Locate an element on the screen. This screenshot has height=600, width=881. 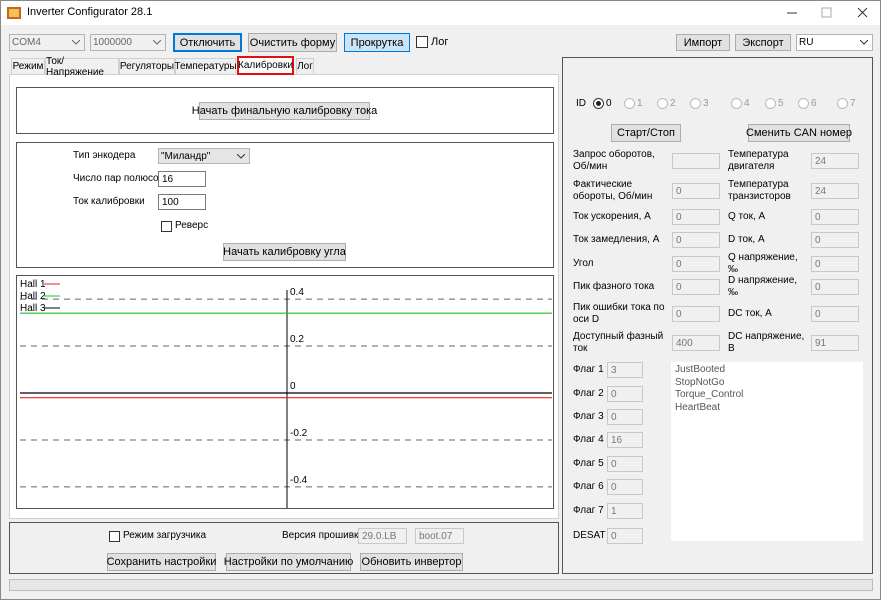
id-radio-label: 7 is located at coordinates (853, 103).